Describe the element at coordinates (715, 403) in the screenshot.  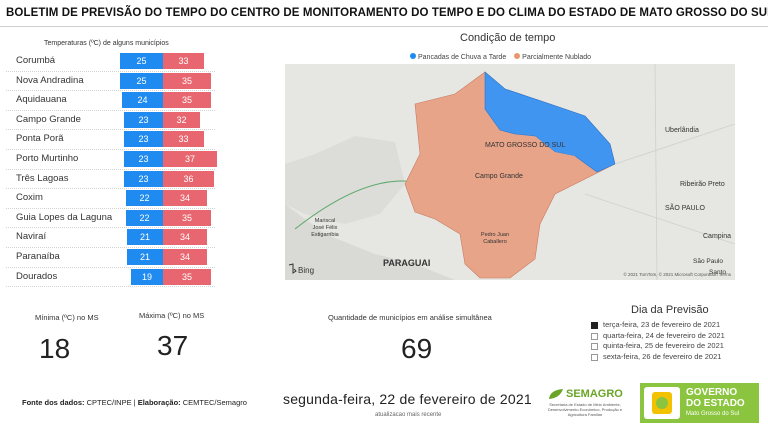
I see `government-line-2: DO ESTADO` at that location.